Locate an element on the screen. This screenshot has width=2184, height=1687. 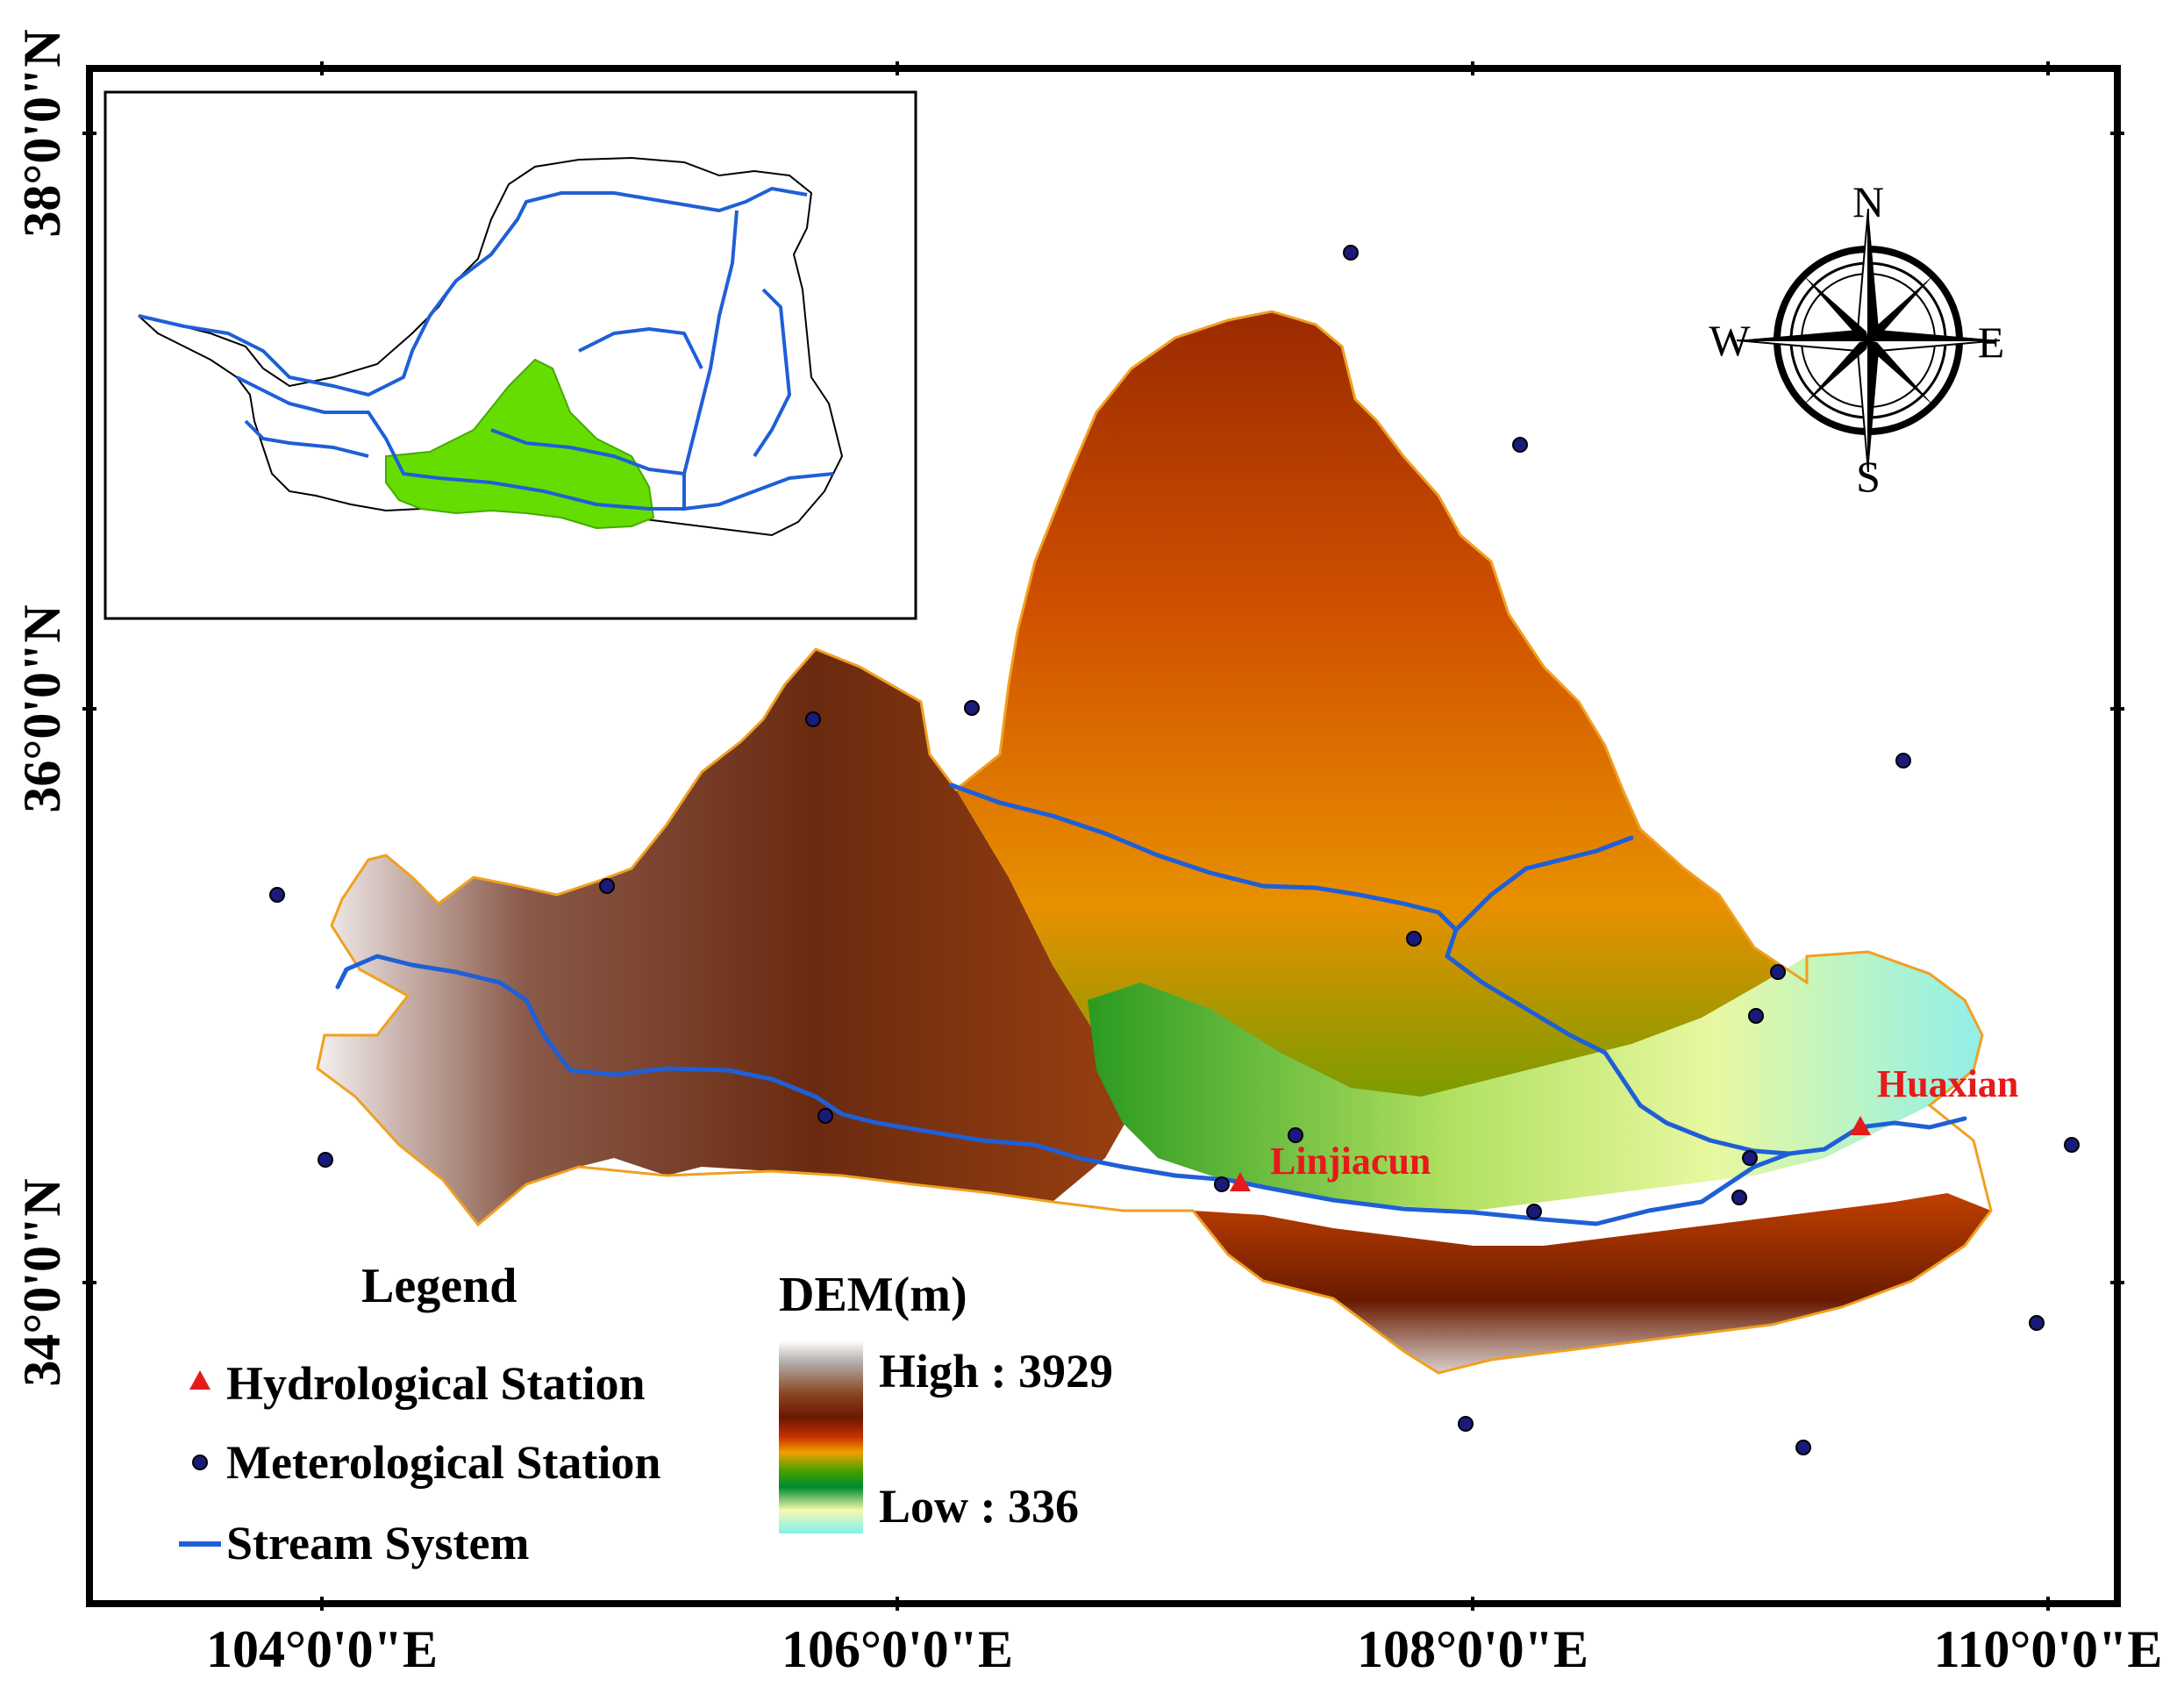
inset-map is located at coordinates (510, 355).